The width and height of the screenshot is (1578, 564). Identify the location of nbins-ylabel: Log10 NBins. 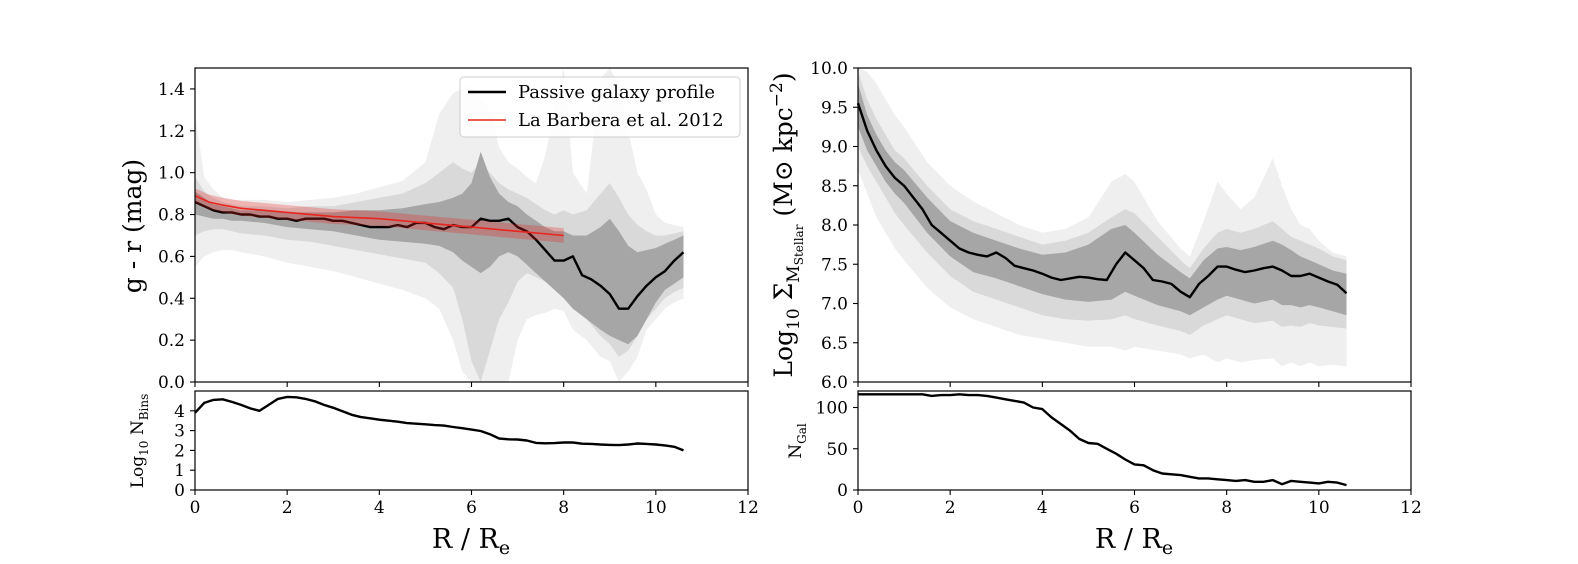
(139, 441).